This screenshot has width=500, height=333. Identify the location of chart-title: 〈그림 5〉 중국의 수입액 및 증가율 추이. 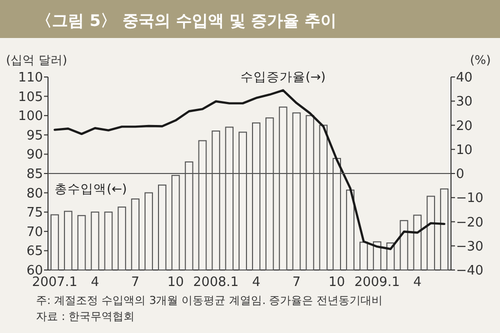
(186, 20).